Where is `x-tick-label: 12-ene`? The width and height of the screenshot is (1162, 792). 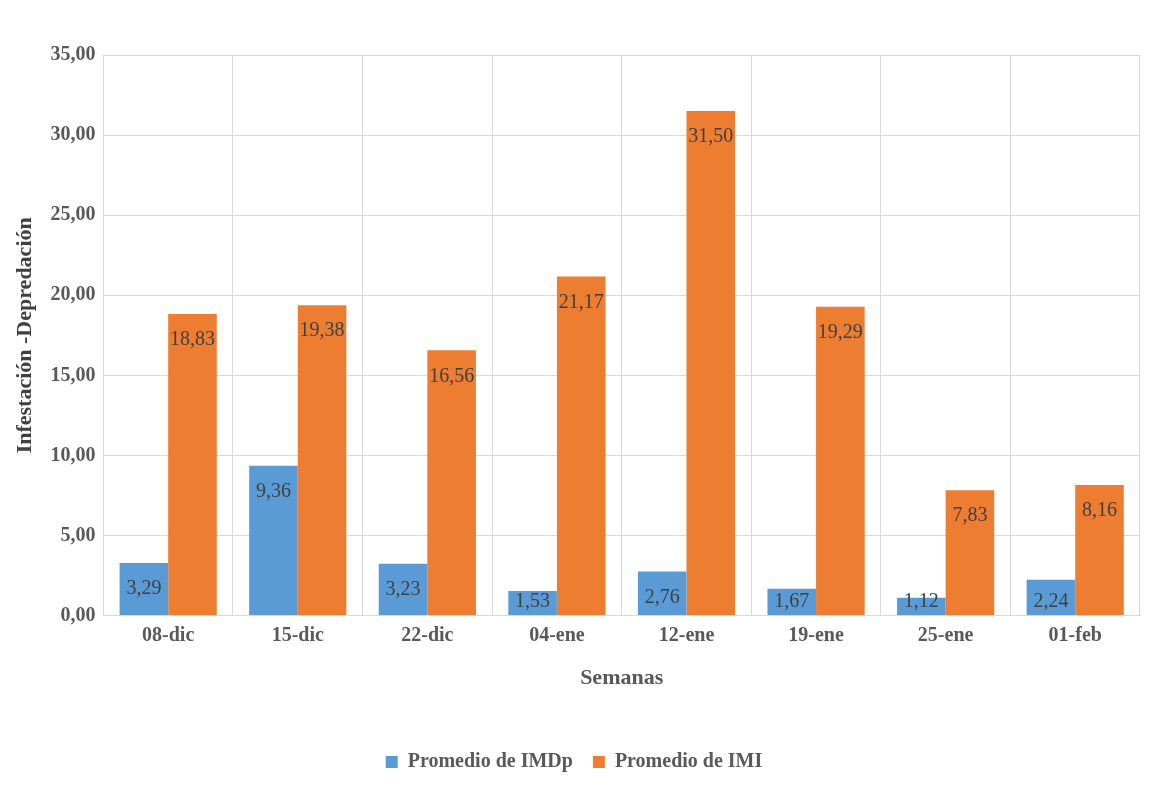 x-tick-label: 12-ene is located at coordinates (686, 633).